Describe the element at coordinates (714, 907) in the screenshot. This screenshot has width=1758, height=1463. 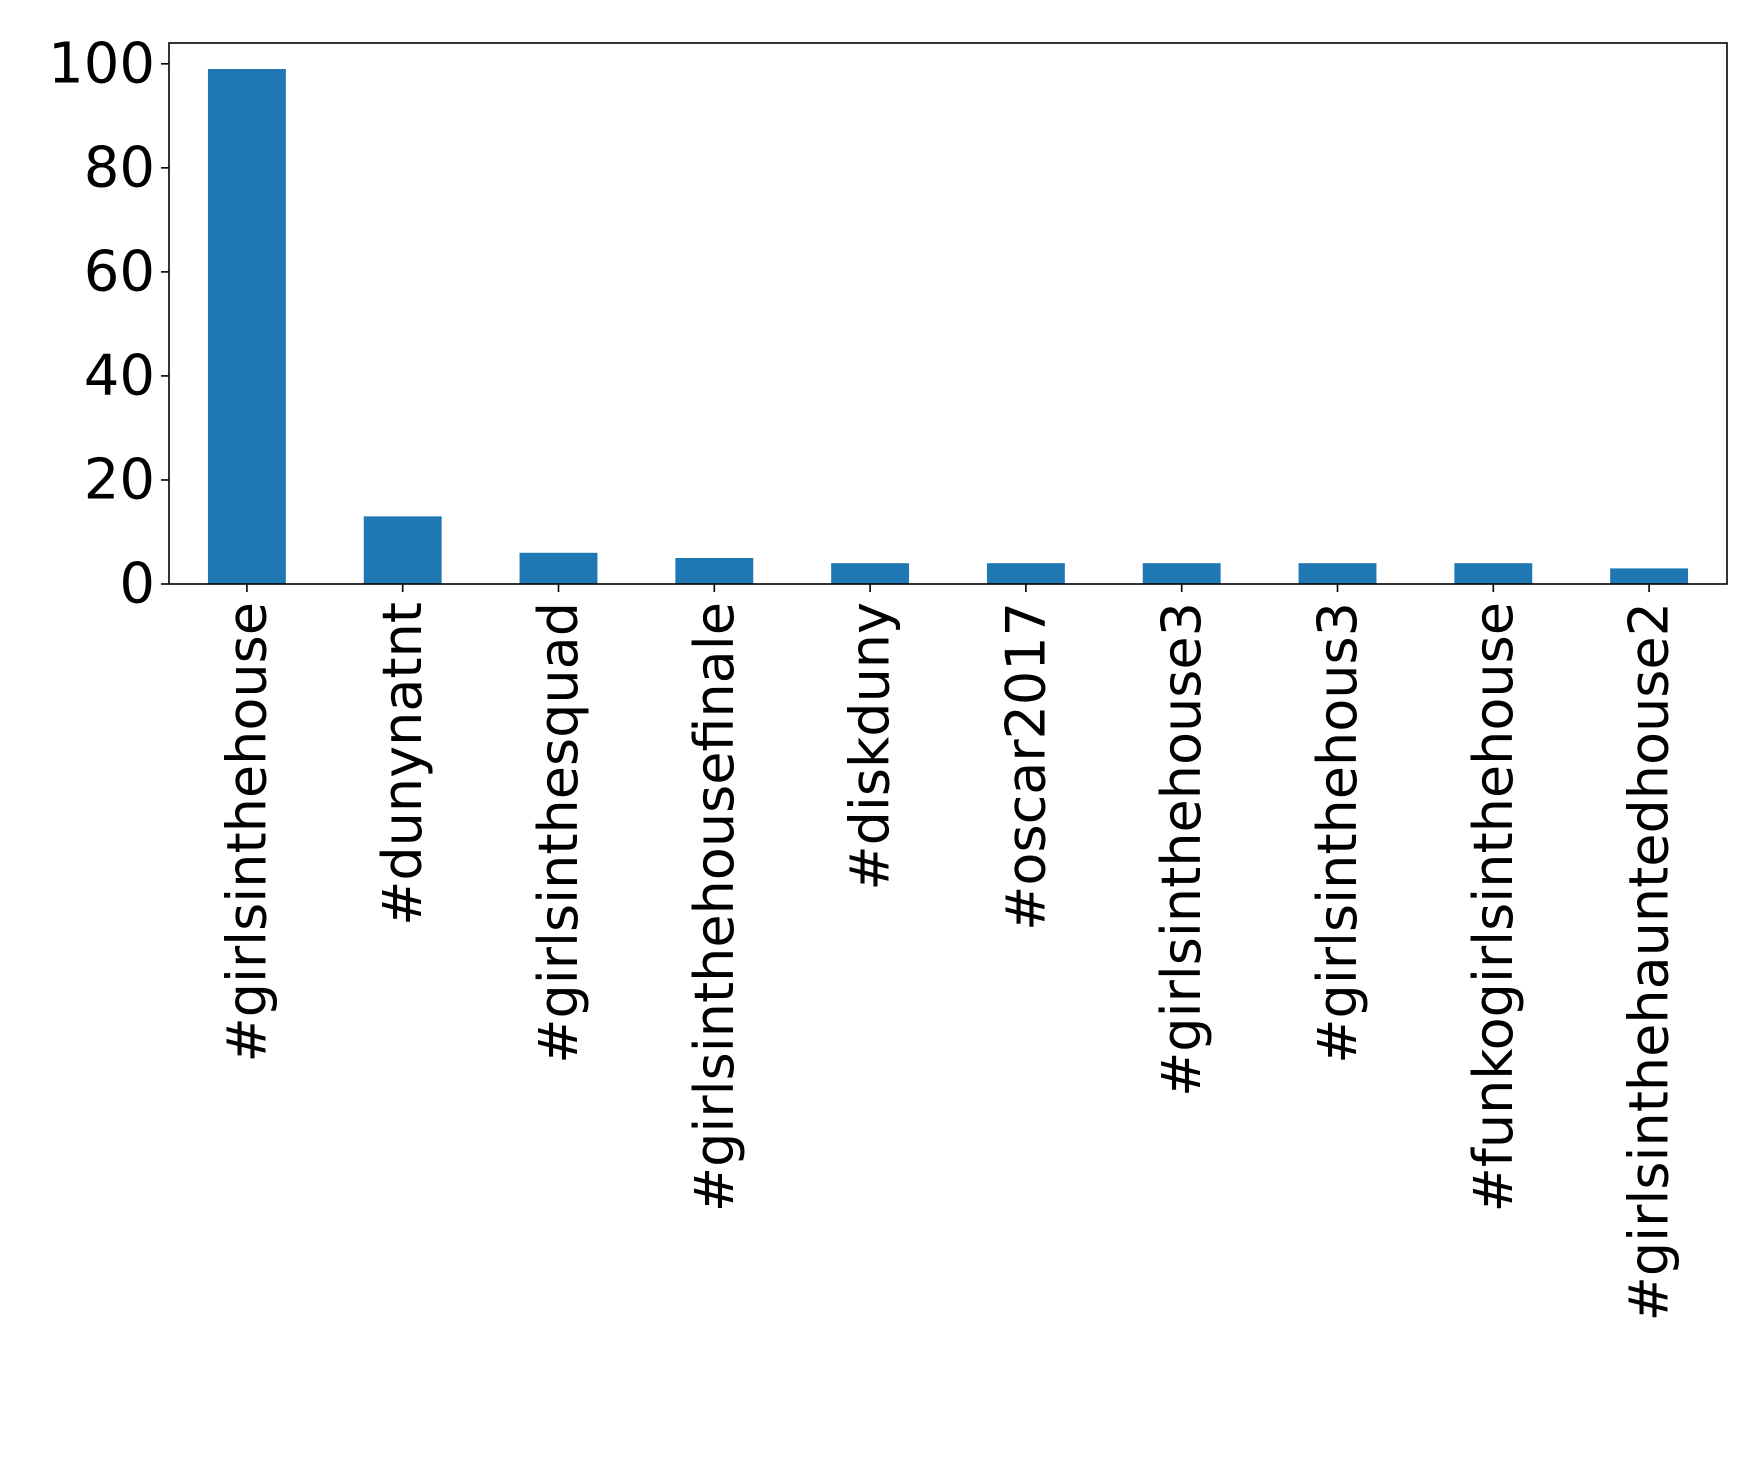
I see `x-tick-label: #girlsinthehousefinale` at that location.